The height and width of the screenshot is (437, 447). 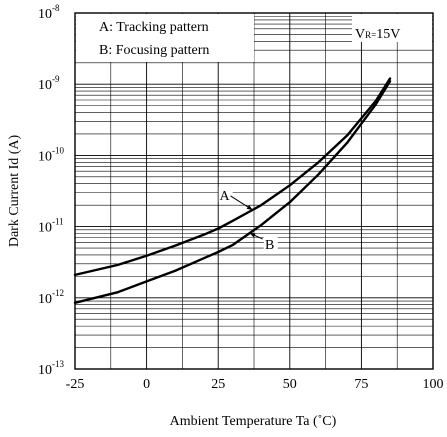 I want to click on legend-box: A: Tracking pattern B: Focusing pattern, so click(x=165, y=38).